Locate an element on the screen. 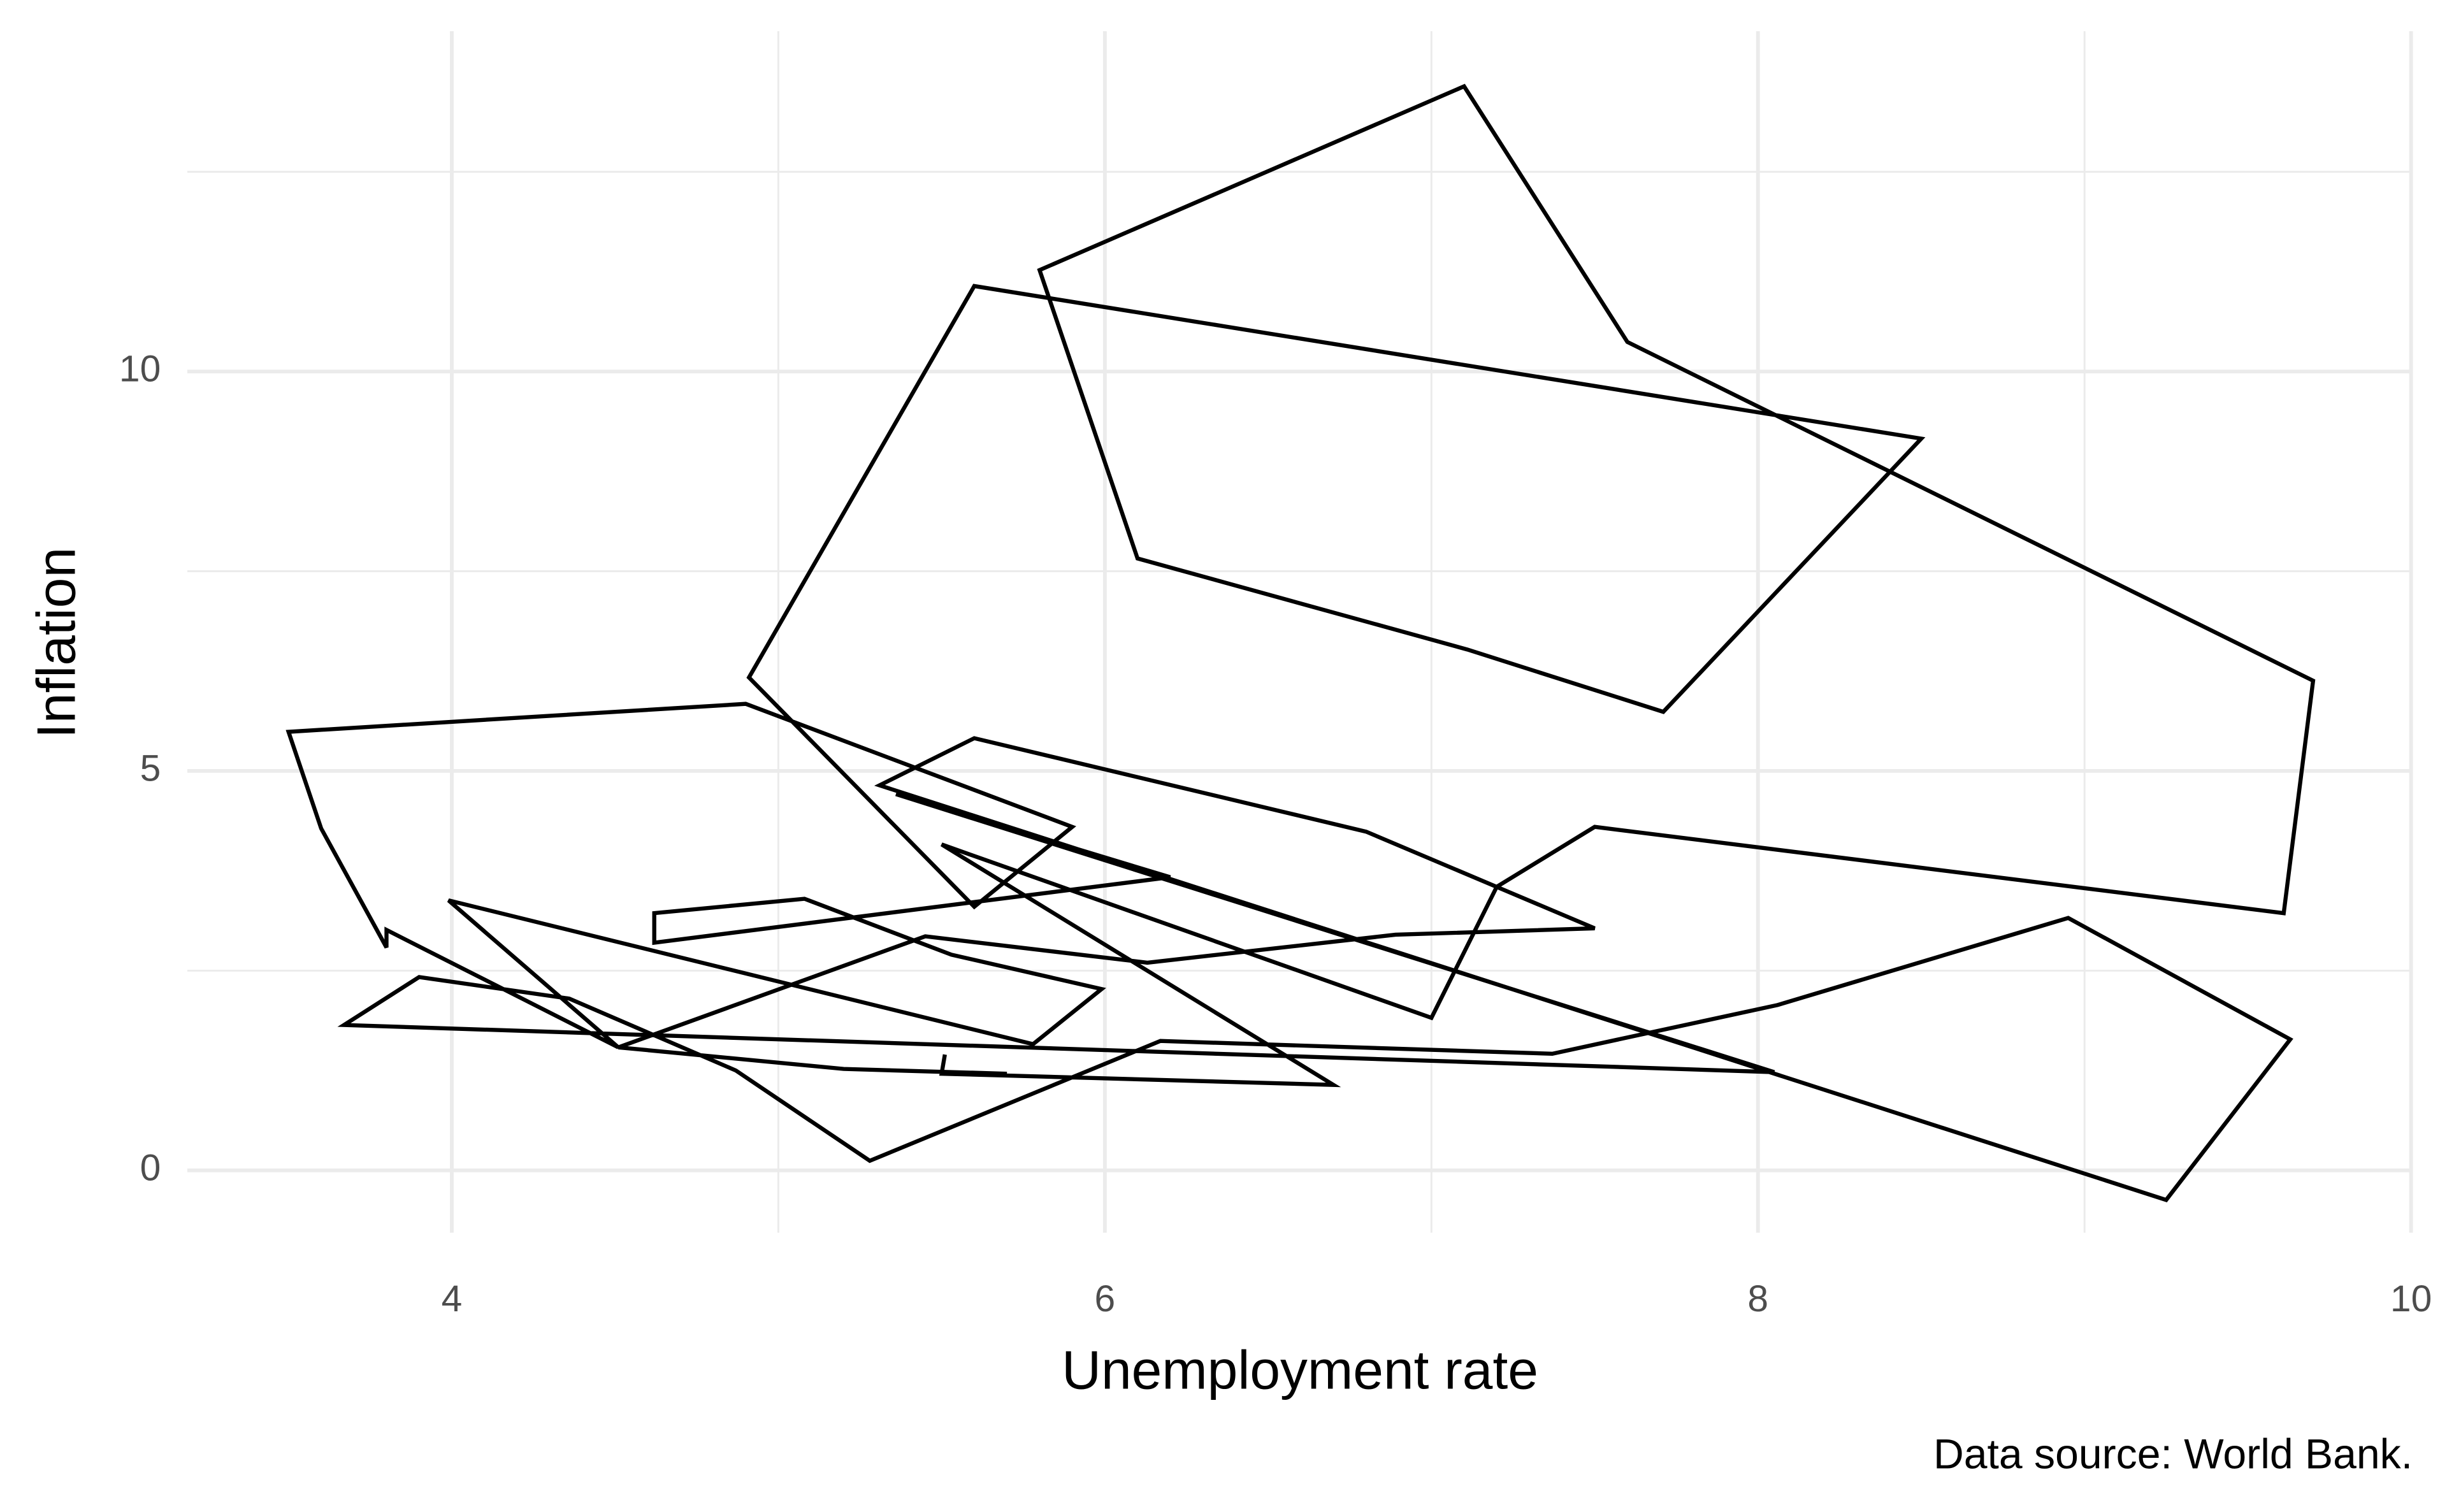  x-tick-label: 6 is located at coordinates (1105, 1299).